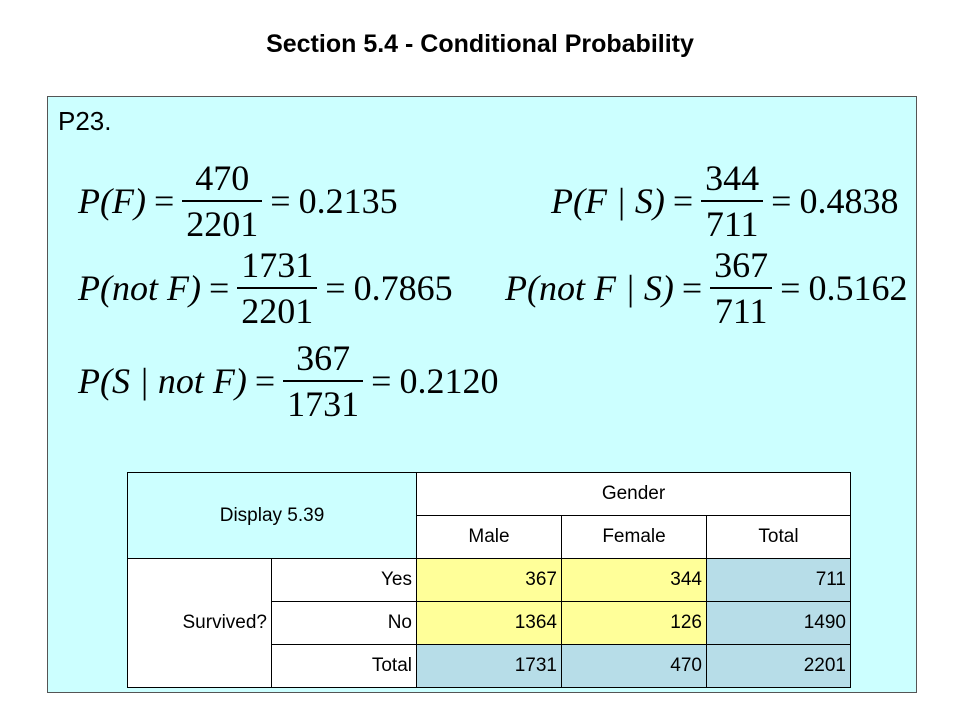  Describe the element at coordinates (849, 201) in the screenshot. I see `equation-result: 0.4838` at that location.